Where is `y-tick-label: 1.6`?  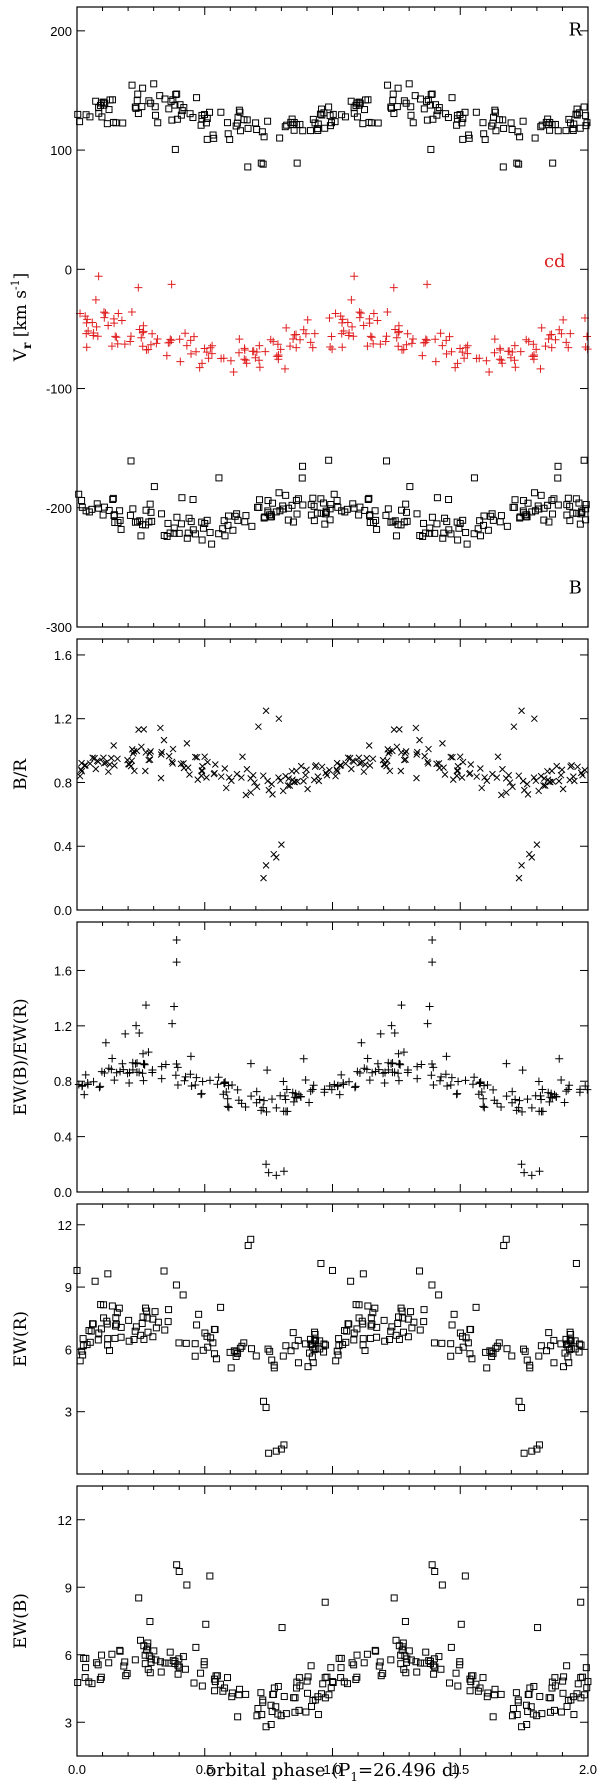 y-tick-label: 1.6 is located at coordinates (63, 970).